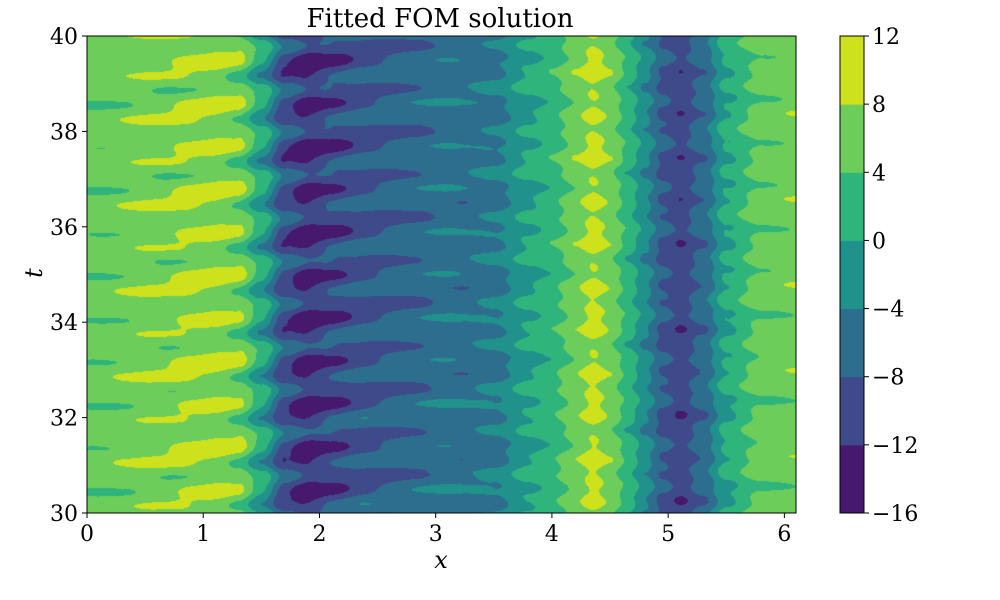 Image resolution: width=1000 pixels, height=600 pixels. I want to click on colorbar-tick-label: 0, so click(879, 241).